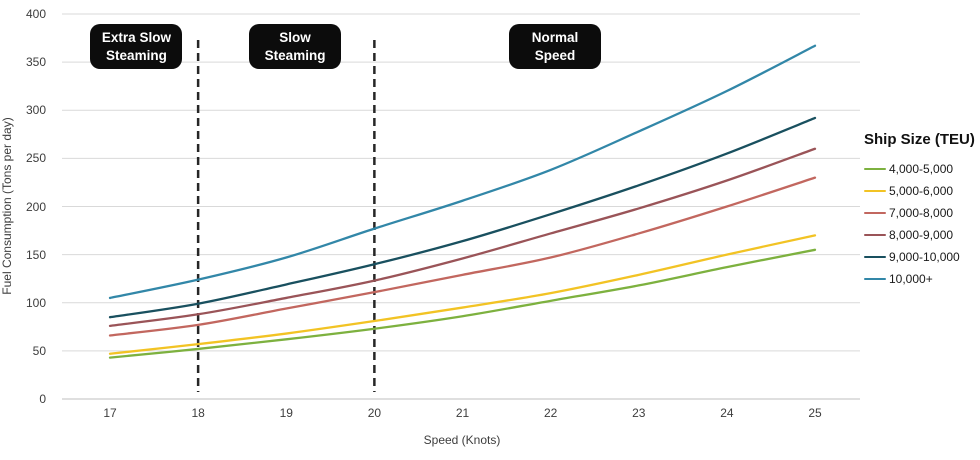 The image size is (980, 460). Describe the element at coordinates (35, 158) in the screenshot. I see `y-tick-label: 250` at that location.